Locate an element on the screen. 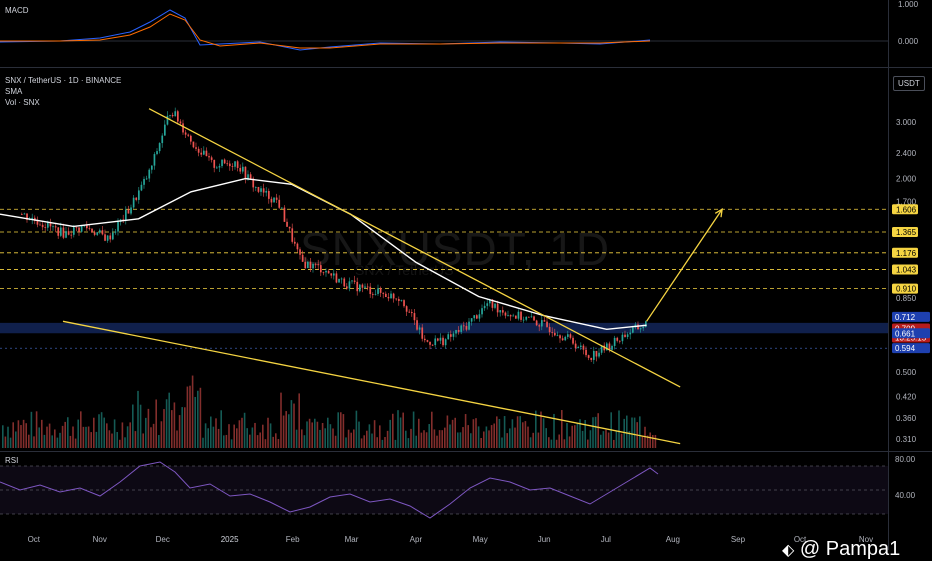 This screenshot has height=561, width=932. macd-line is located at coordinates (325, 30).